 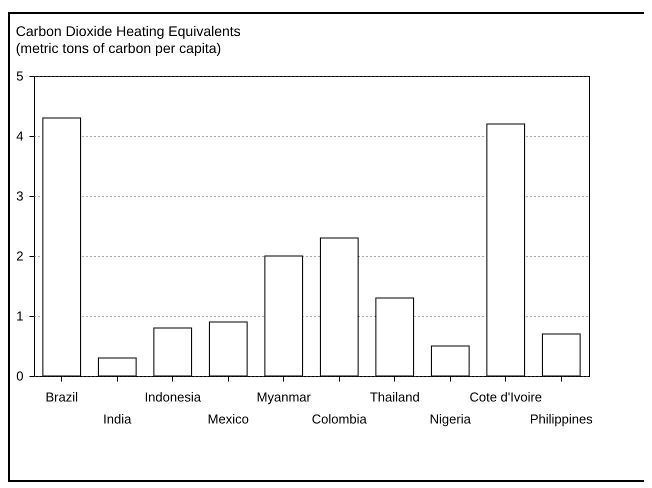 What do you see at coordinates (228, 419) in the screenshot?
I see `x-tick-label: Mexico` at bounding box center [228, 419].